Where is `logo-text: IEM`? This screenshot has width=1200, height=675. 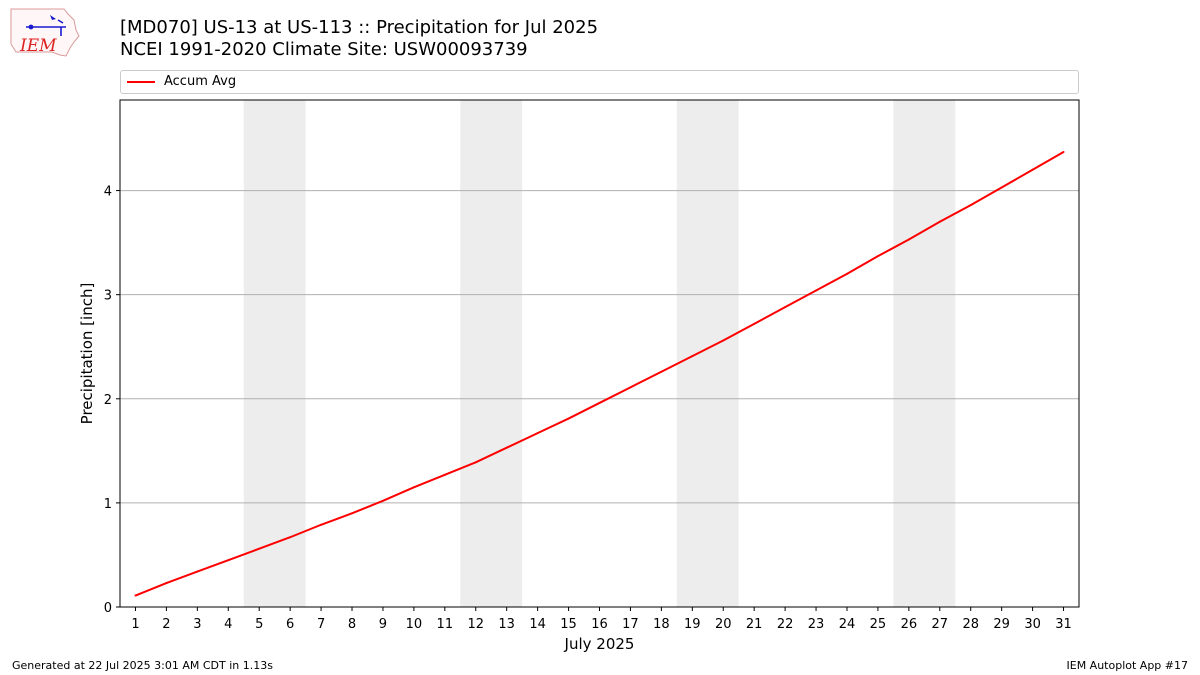
logo-text: IEM is located at coordinates (38, 46).